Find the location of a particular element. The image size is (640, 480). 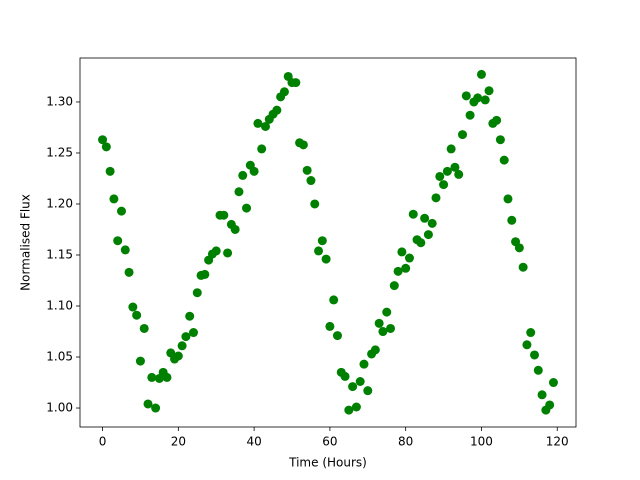

y-tick-label: 1.00 is located at coordinates (59, 408).